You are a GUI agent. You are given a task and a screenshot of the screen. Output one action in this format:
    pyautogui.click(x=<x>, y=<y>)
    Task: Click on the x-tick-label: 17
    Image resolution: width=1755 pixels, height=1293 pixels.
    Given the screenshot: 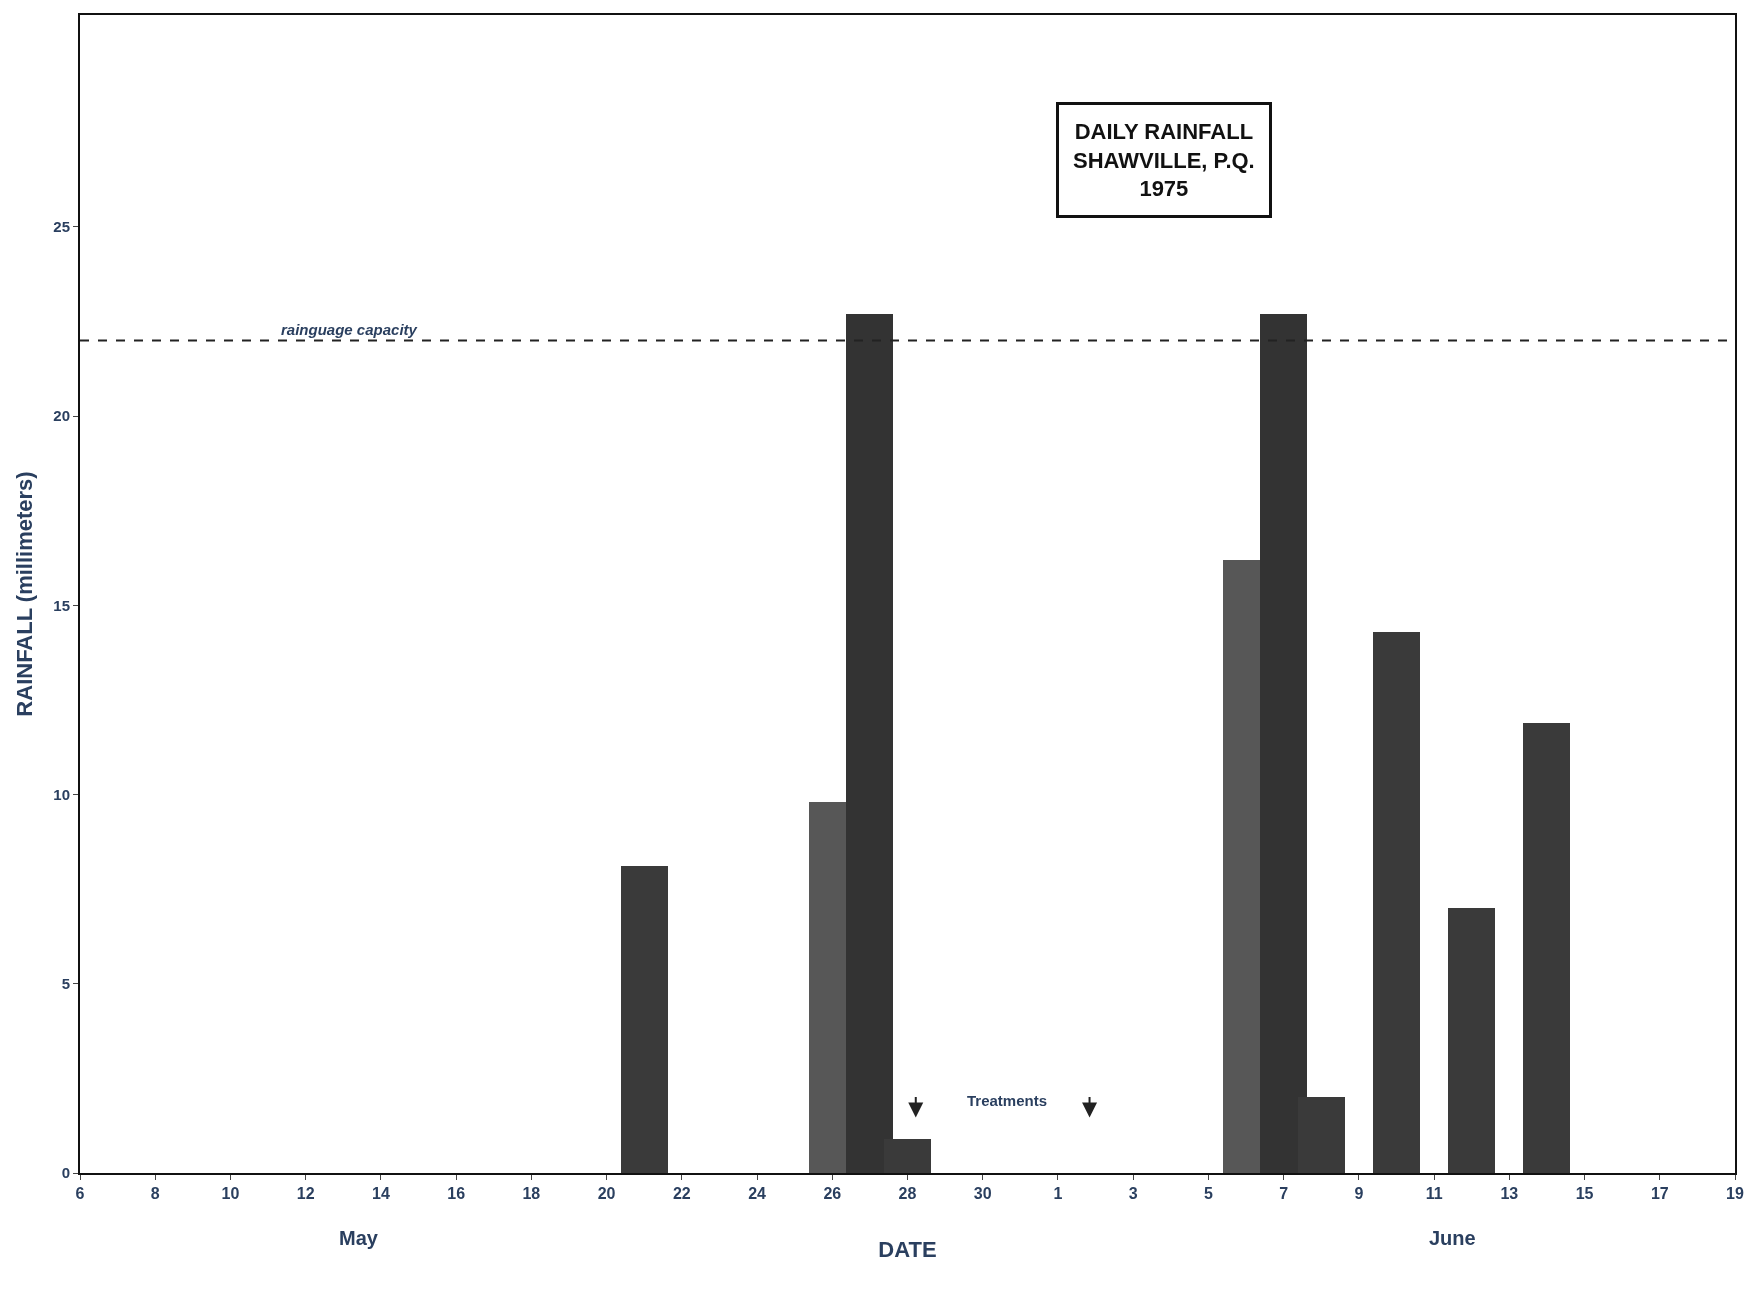 What is the action you would take?
    pyautogui.click(x=1659, y=1194)
    